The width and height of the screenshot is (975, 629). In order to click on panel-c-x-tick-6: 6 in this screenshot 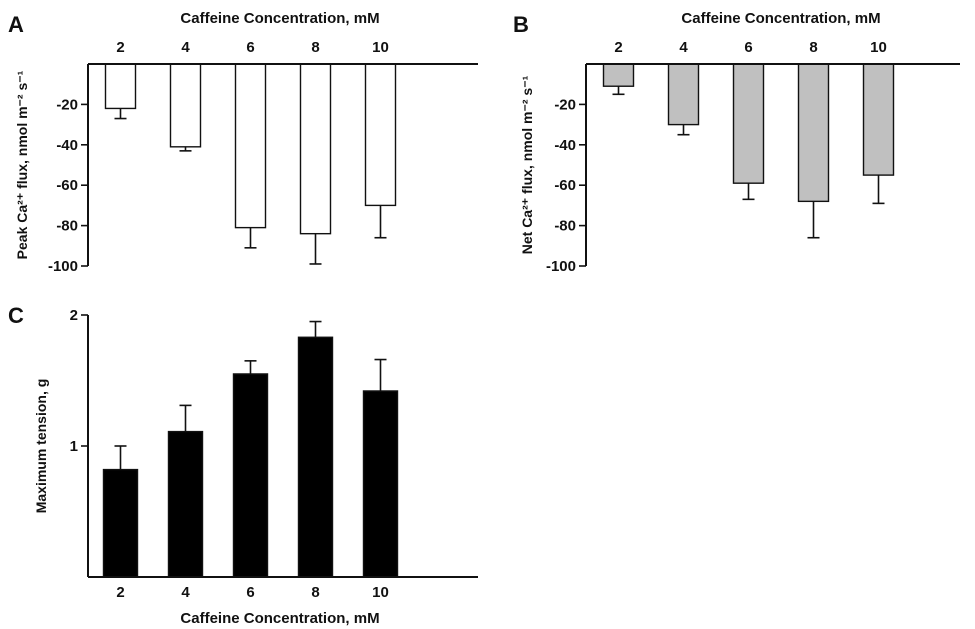, I will do `click(250, 592)`.